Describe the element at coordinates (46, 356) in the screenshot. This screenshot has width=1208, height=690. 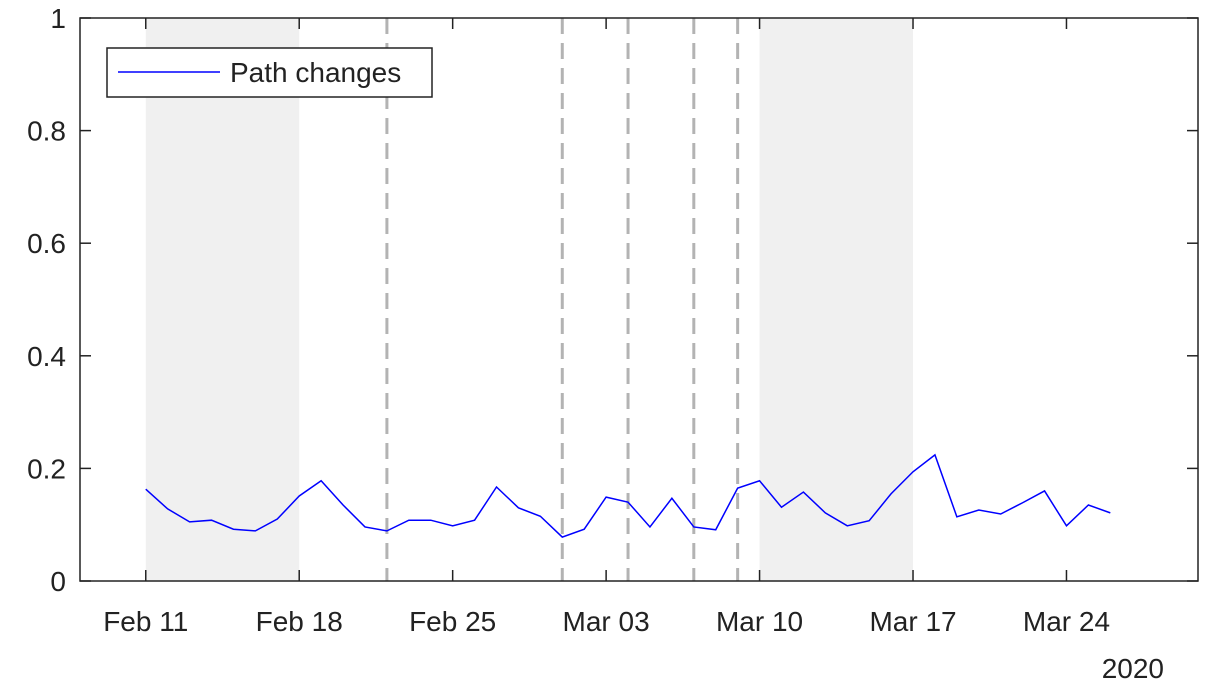
I see `y-tick-label: 0.4` at that location.